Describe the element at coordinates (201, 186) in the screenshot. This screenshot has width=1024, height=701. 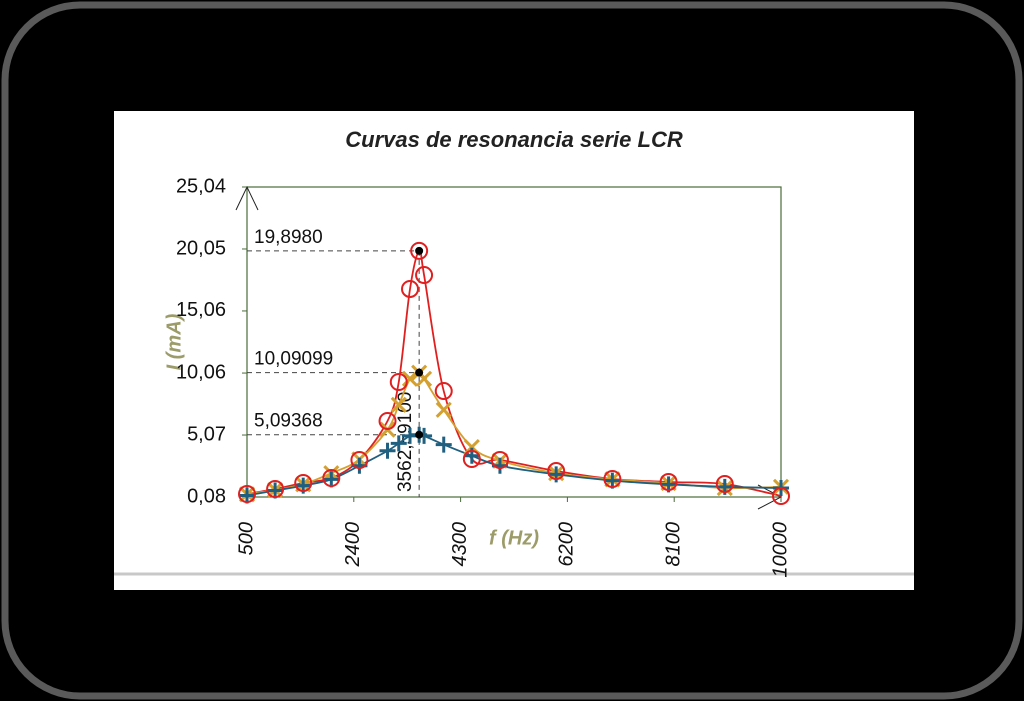
I see `y-tick-label: 25,04` at that location.